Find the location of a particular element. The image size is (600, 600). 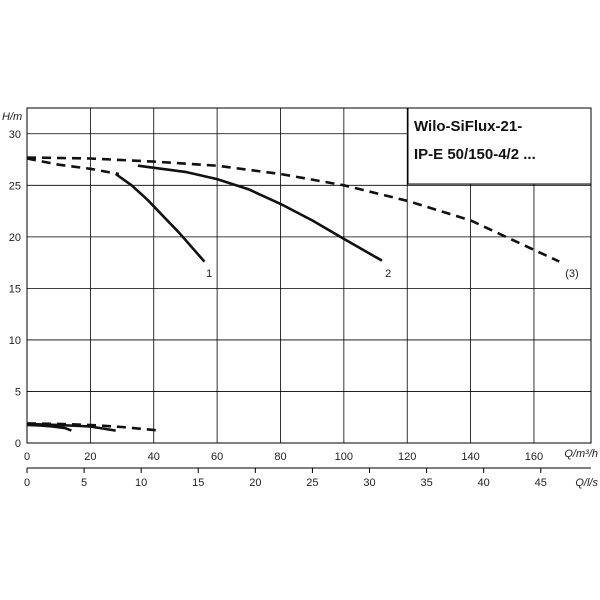

x-tick-label: 120 is located at coordinates (407, 457).